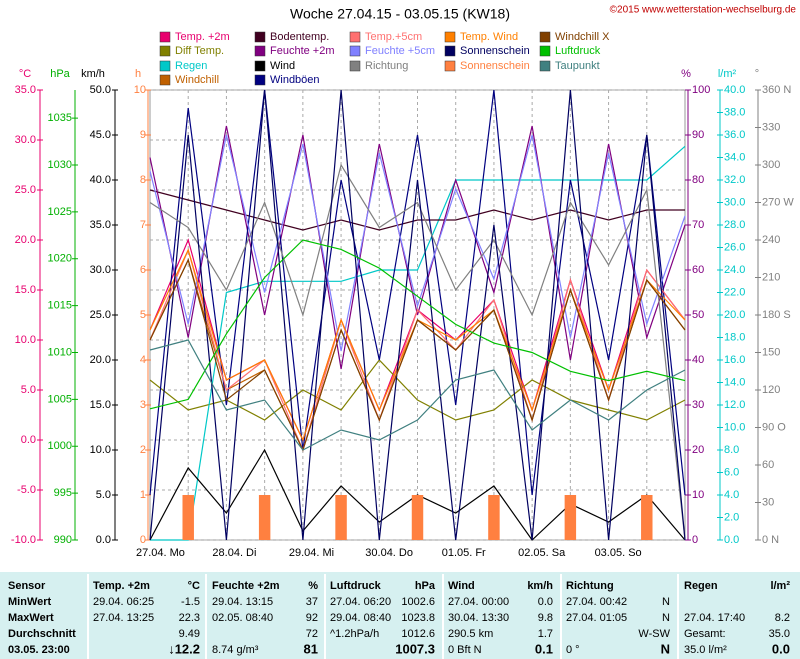  What do you see at coordinates (461, 586) in the screenshot?
I see `table-cell: Wind` at bounding box center [461, 586].